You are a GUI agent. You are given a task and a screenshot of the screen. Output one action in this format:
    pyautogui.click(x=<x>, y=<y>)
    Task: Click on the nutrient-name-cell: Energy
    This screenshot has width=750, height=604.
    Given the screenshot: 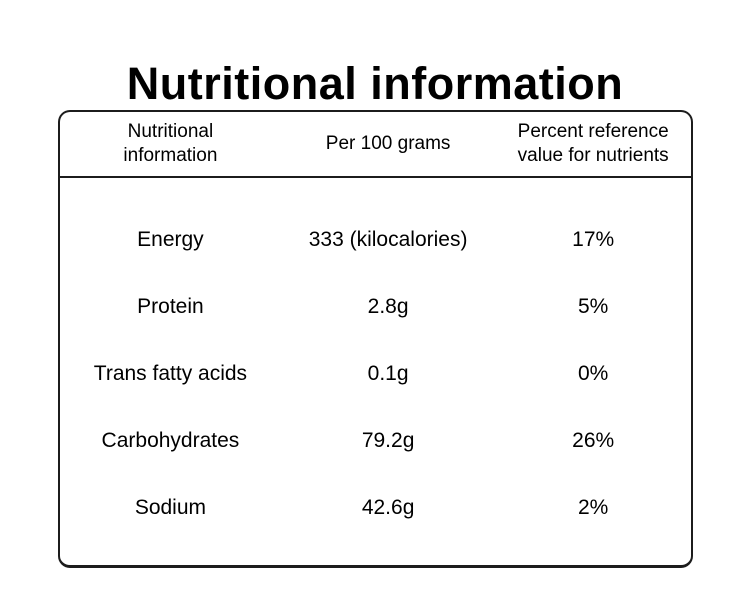 What is the action you would take?
    pyautogui.click(x=170, y=239)
    